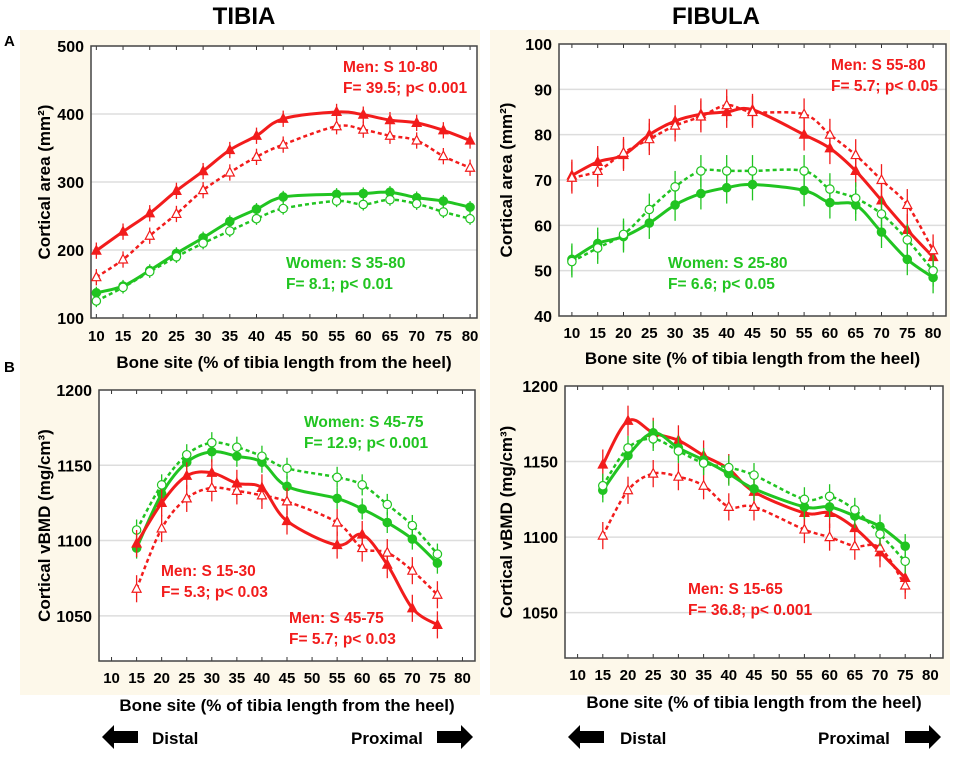  I want to click on column-title-fibula: FIBULA, so click(716, 16).